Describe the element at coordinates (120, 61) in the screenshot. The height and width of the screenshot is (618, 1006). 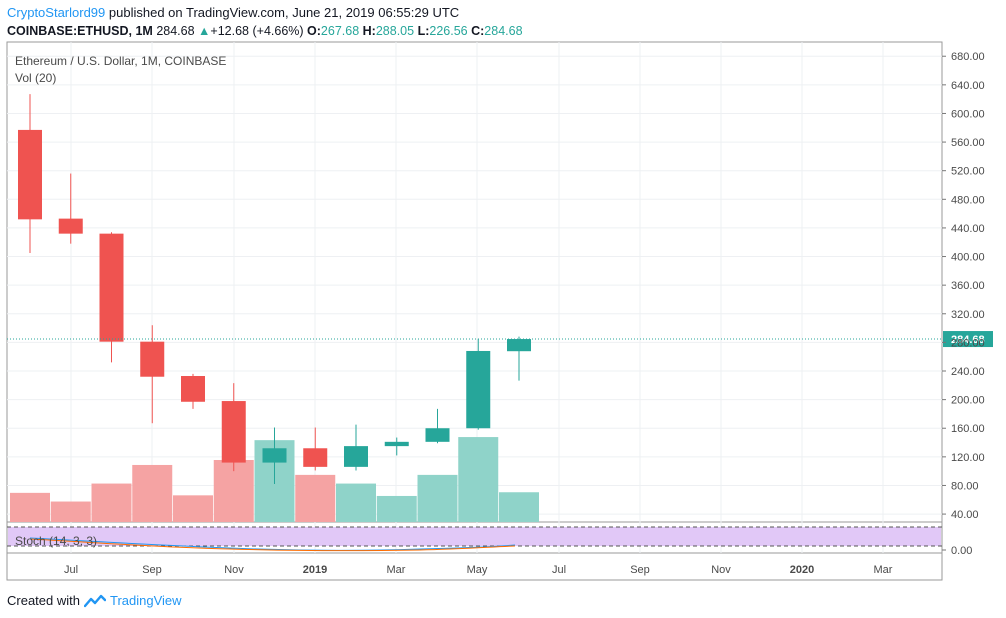
I see `chart-title: Ethereum / U.S. Dollar, 1M, COINBASE` at that location.